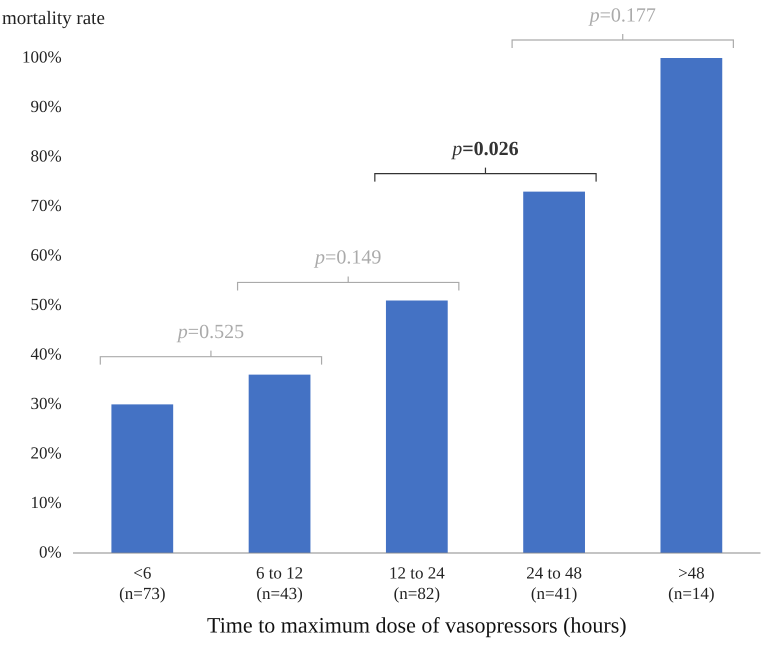 The height and width of the screenshot is (654, 780). I want to click on x-tick-label: >48 (n=14), so click(691, 583).